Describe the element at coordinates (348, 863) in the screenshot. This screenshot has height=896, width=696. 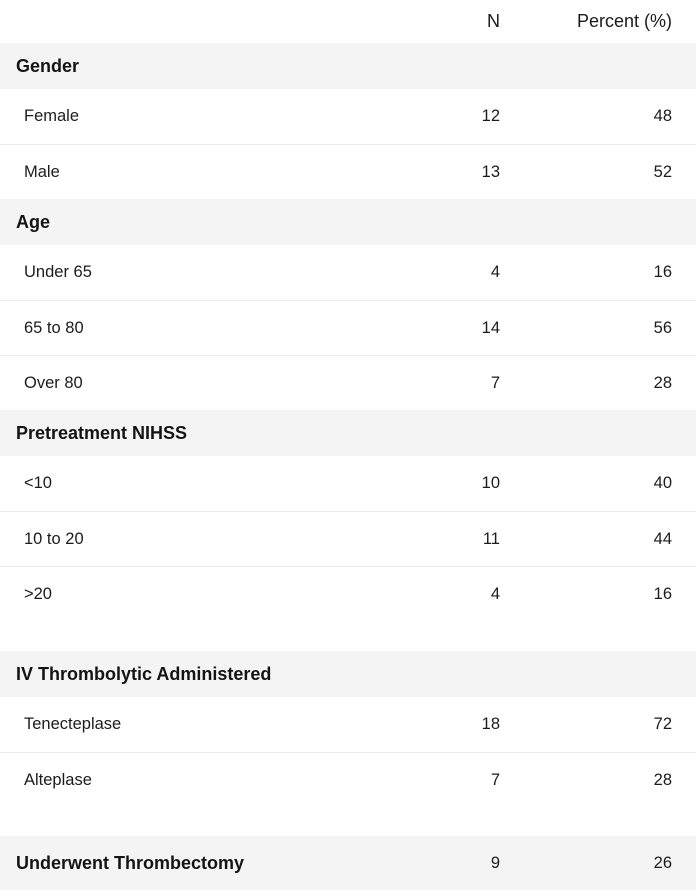
I see `table-row-underwent-thrombectomy: Underwent Thrombectomy 9 26` at that location.